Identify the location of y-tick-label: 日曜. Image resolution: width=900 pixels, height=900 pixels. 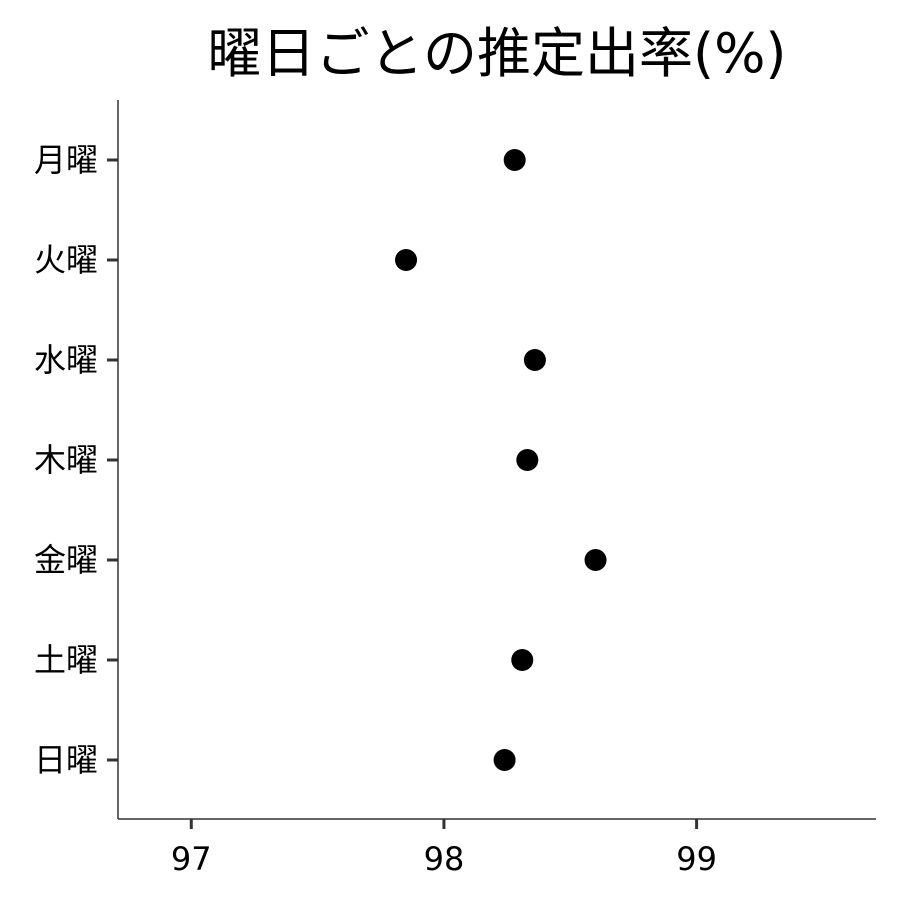
(66, 760).